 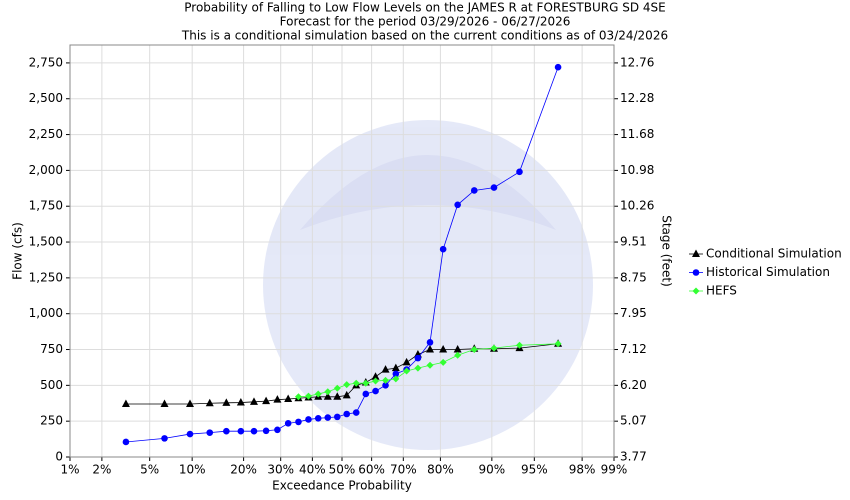 What do you see at coordinates (192, 470) in the screenshot?
I see `x-tick-label: 10%` at bounding box center [192, 470].